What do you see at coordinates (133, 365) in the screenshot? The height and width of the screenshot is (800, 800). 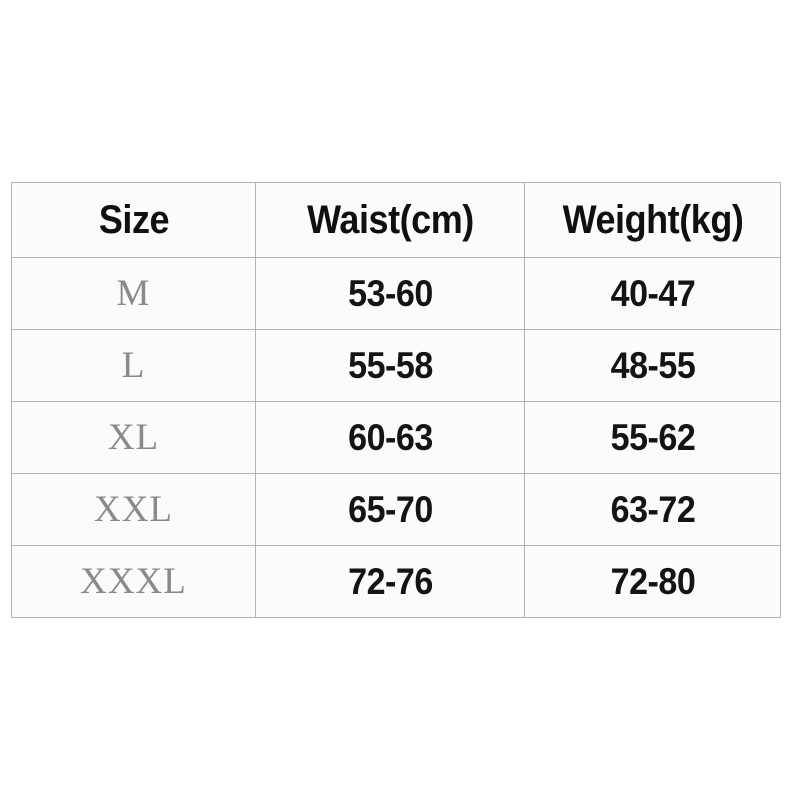 I see `cell-size: L` at bounding box center [133, 365].